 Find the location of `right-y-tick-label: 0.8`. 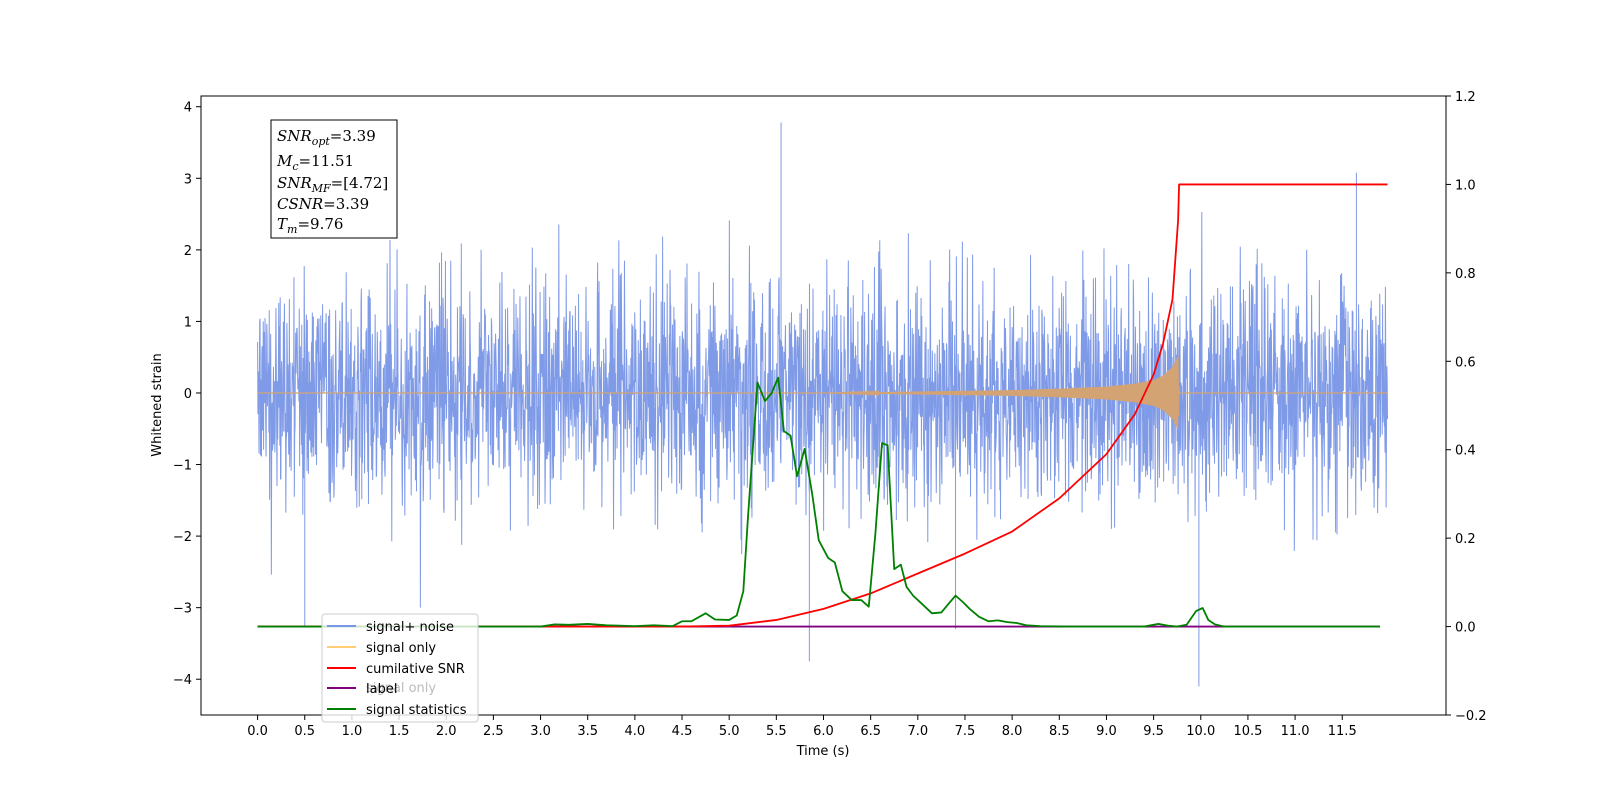

right-y-tick-label: 0.8 is located at coordinates (1465, 274).